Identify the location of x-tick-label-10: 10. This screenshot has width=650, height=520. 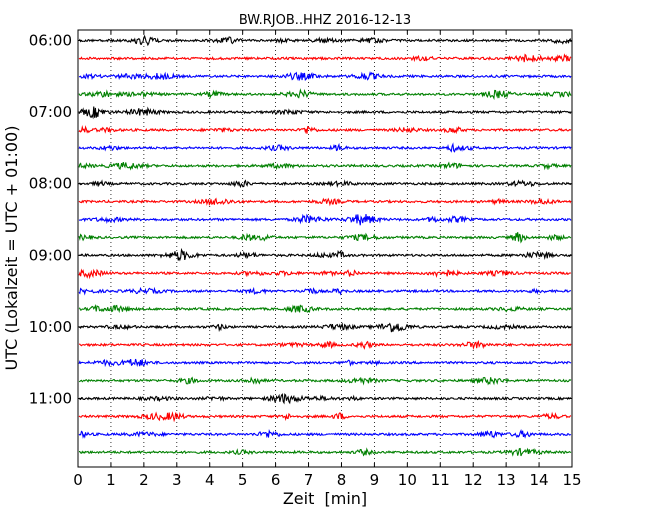
(407, 480).